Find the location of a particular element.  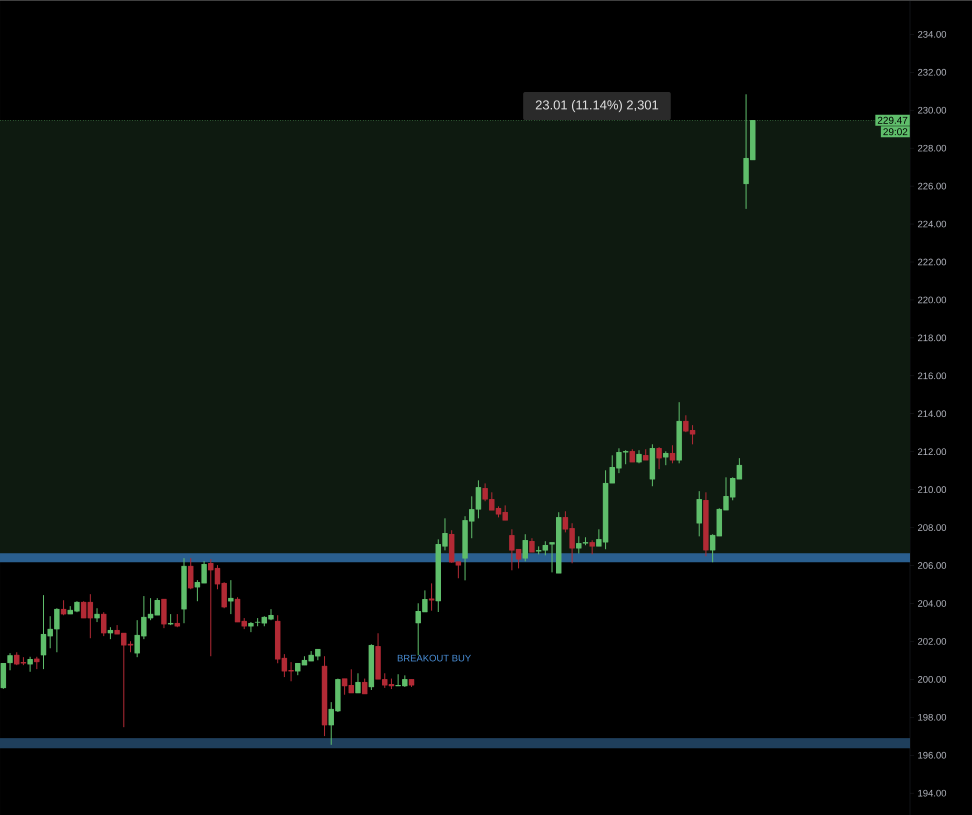

y-tick-label: 234.00 is located at coordinates (932, 34).